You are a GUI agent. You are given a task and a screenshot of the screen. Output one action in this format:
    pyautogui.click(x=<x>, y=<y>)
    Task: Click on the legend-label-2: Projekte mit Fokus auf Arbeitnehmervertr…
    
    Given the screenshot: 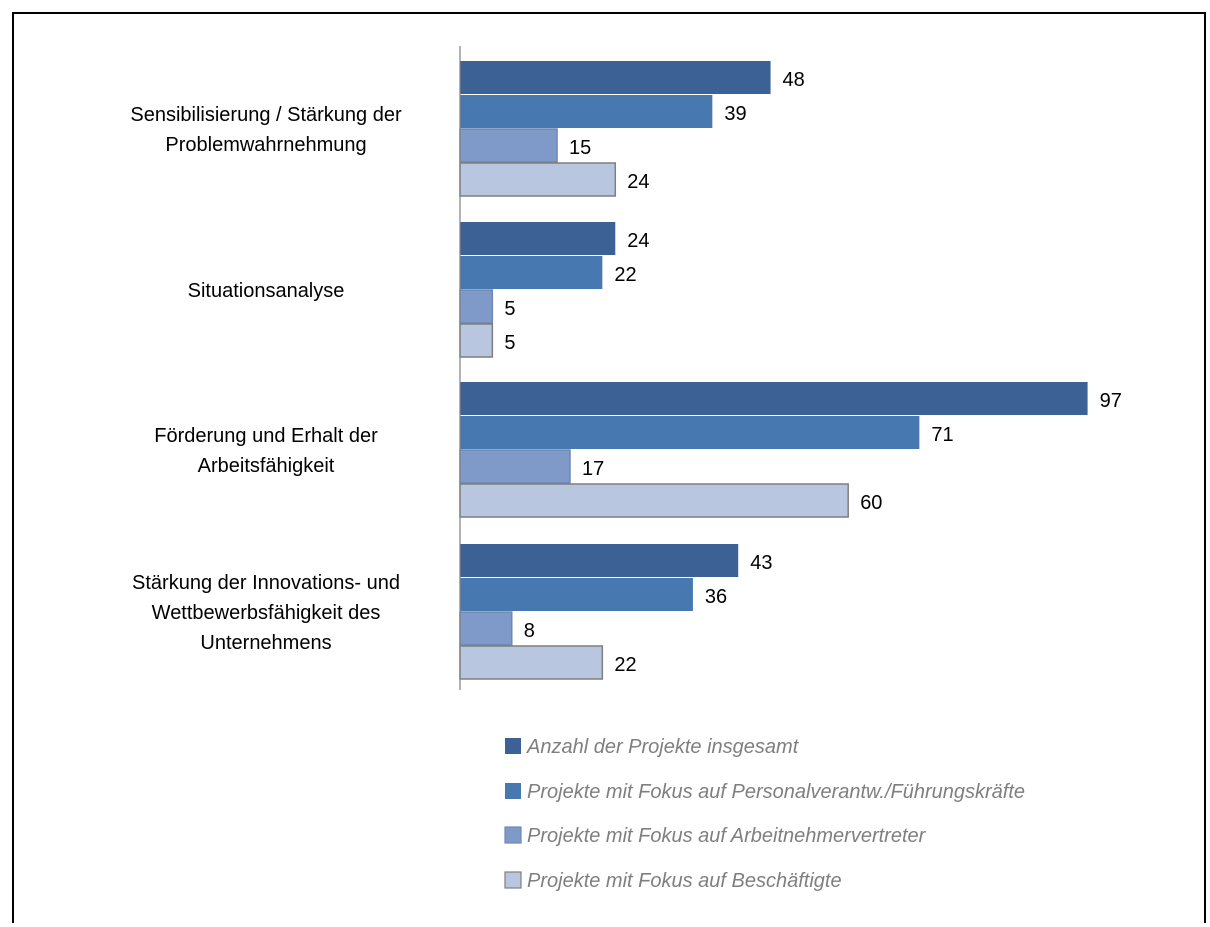 What is the action you would take?
    pyautogui.click(x=727, y=836)
    